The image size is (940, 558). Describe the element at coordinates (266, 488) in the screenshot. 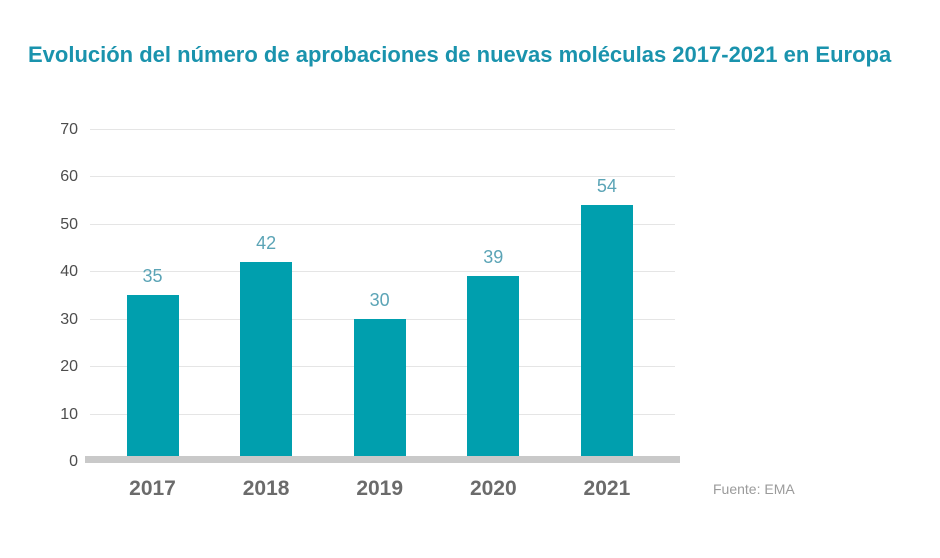

I see `x-axis-label: 2018` at that location.